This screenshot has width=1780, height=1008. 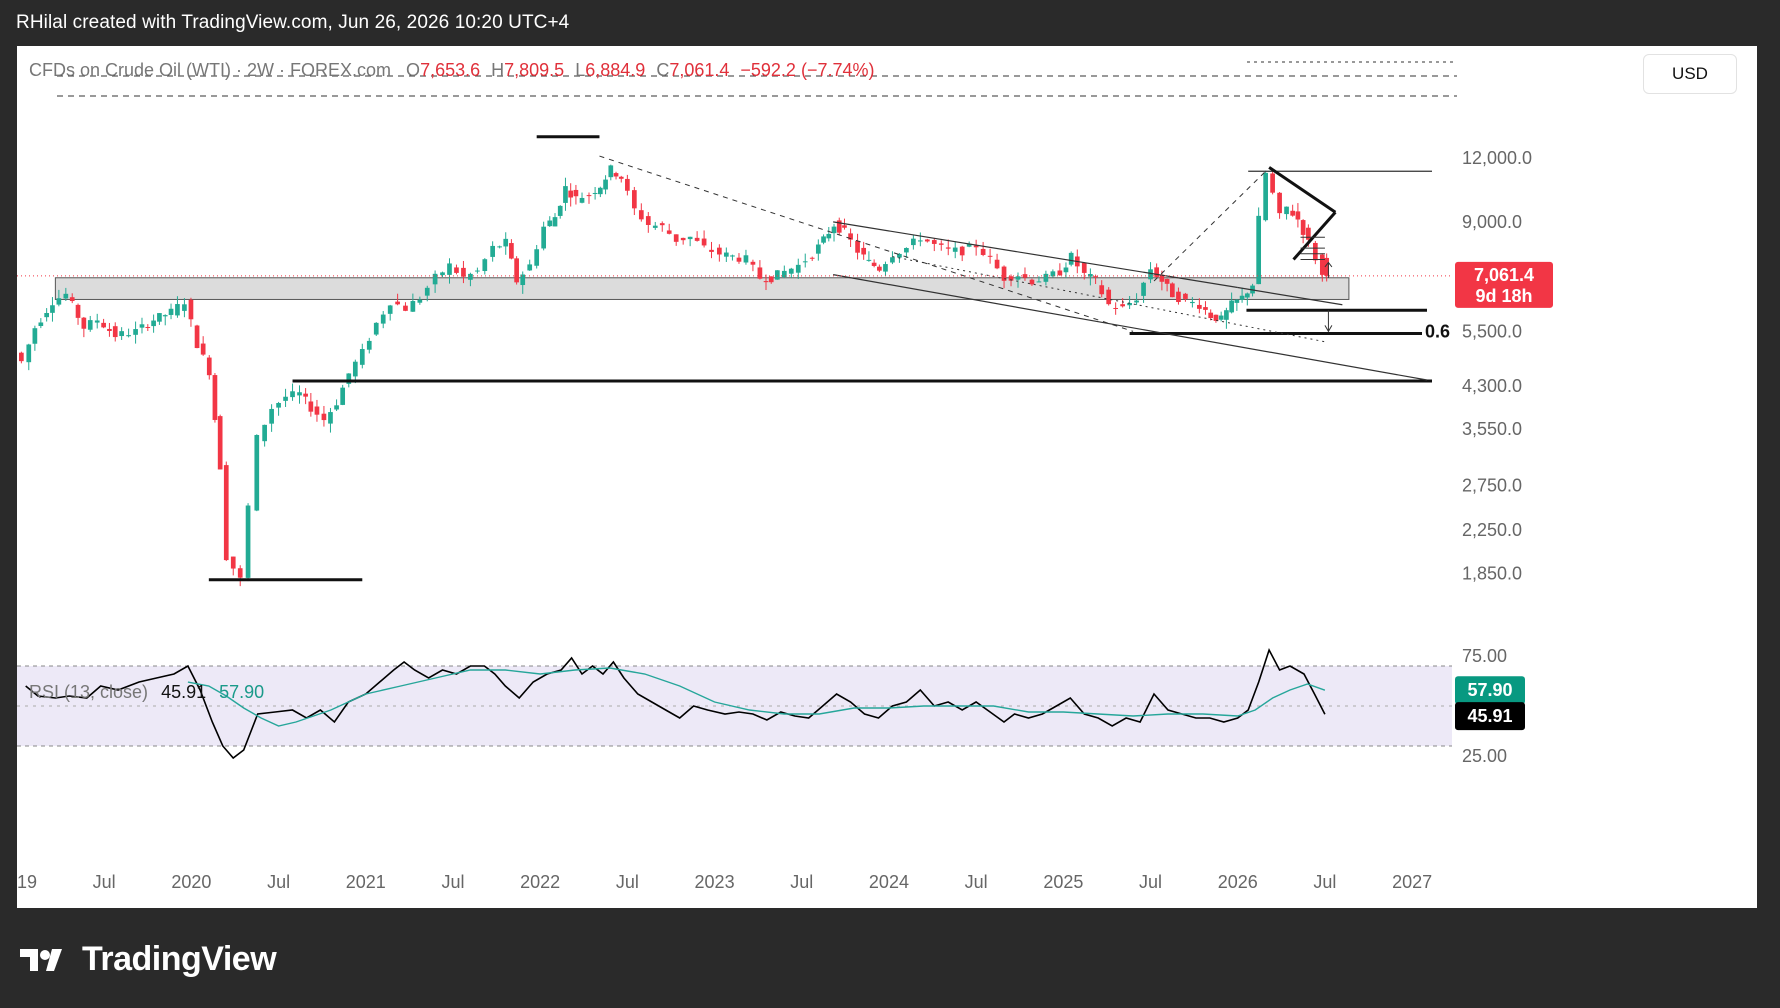 What do you see at coordinates (1437, 331) in the screenshot?
I see `fib-level-label: 0.6` at bounding box center [1437, 331].